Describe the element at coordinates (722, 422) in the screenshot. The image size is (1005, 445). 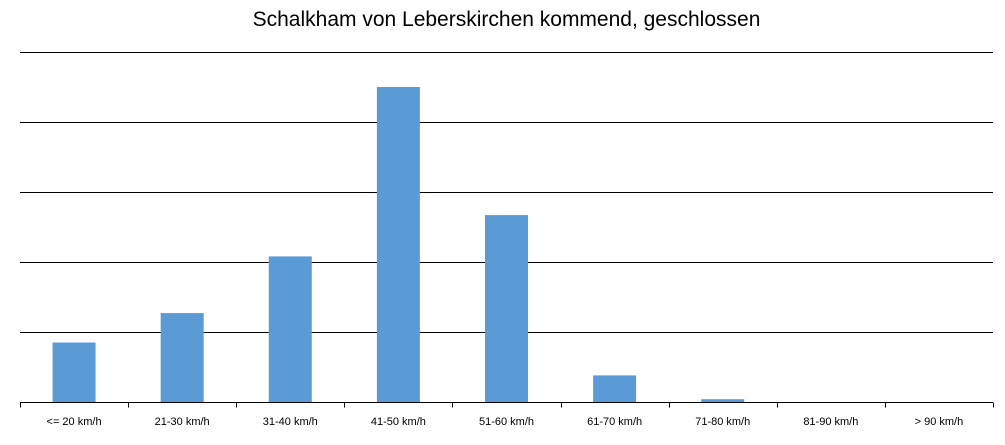
I see `x-tick-label: 71-80 km/h` at that location.